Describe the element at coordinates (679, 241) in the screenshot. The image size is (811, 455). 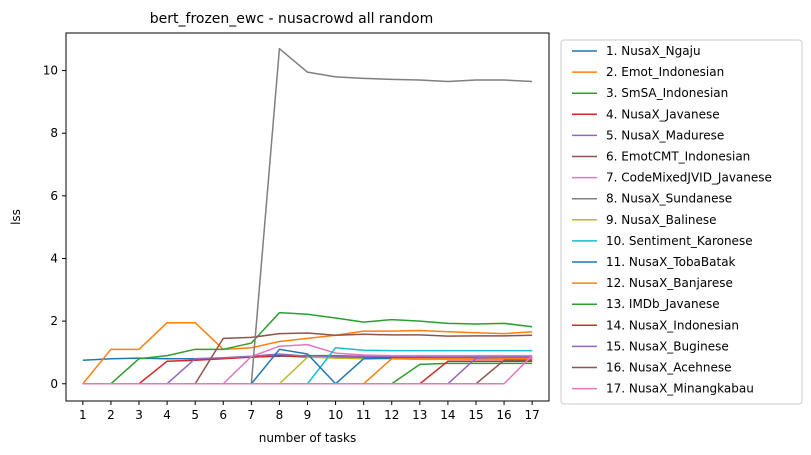
I see `legend-label-10: 10. Sentiment_Karonese` at that location.